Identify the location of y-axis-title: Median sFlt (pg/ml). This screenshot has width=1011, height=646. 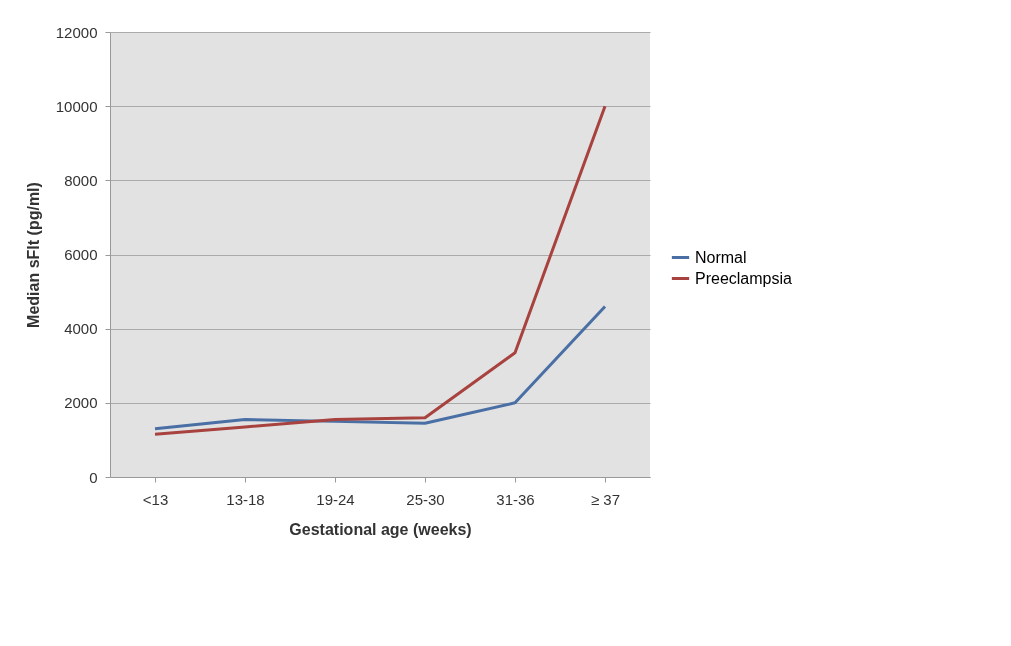
(33, 255).